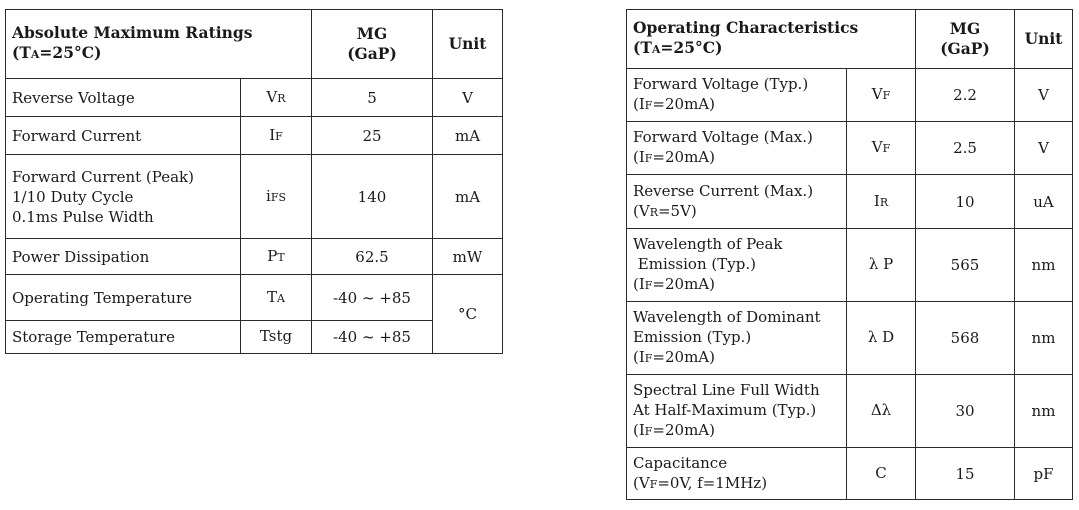  I want to click on symbol-cell: TA, so click(276, 297).